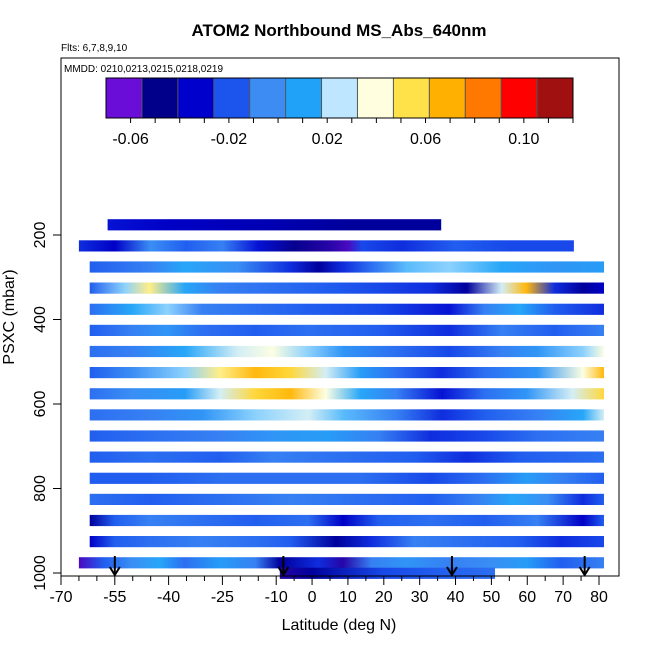 The width and height of the screenshot is (650, 650). I want to click on flights-label: Flts: 6,7,8,9,10, so click(94, 48).